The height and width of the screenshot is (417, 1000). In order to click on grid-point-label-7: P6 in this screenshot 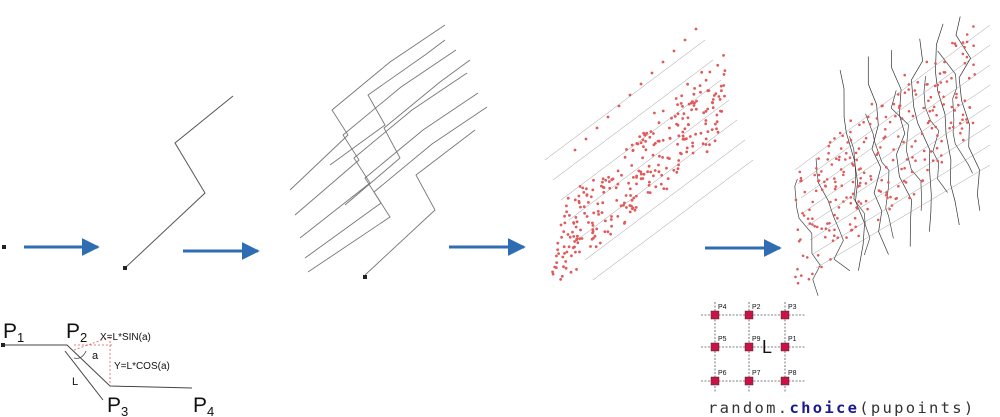, I will do `click(722, 373)`.